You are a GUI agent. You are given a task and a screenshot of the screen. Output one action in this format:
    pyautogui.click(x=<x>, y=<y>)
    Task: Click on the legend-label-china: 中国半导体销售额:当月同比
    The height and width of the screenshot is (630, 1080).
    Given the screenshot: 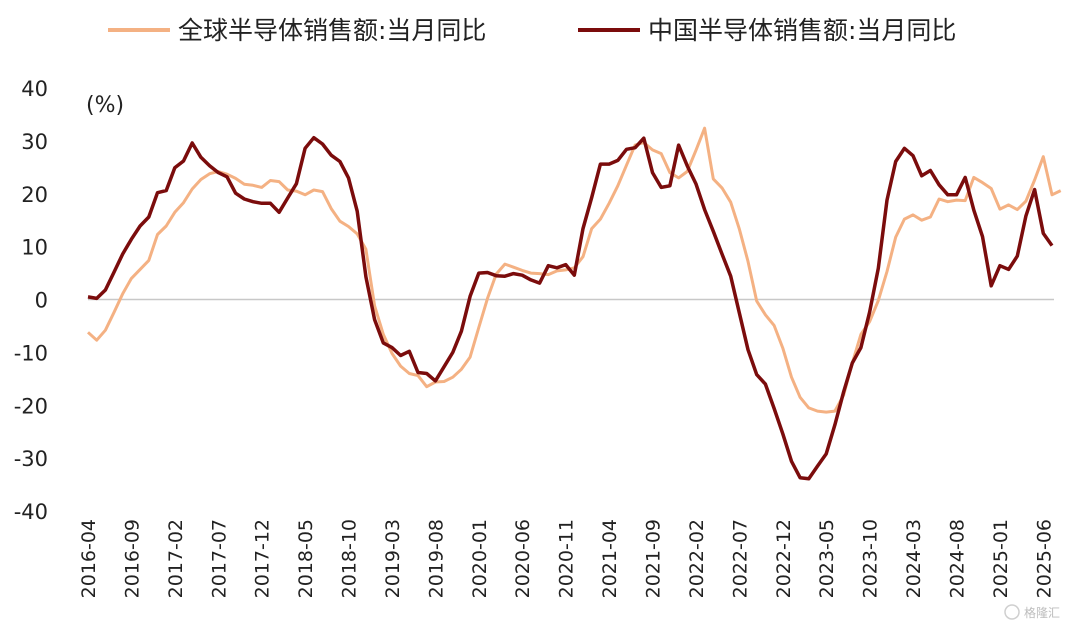 What is the action you would take?
    pyautogui.click(x=802, y=30)
    